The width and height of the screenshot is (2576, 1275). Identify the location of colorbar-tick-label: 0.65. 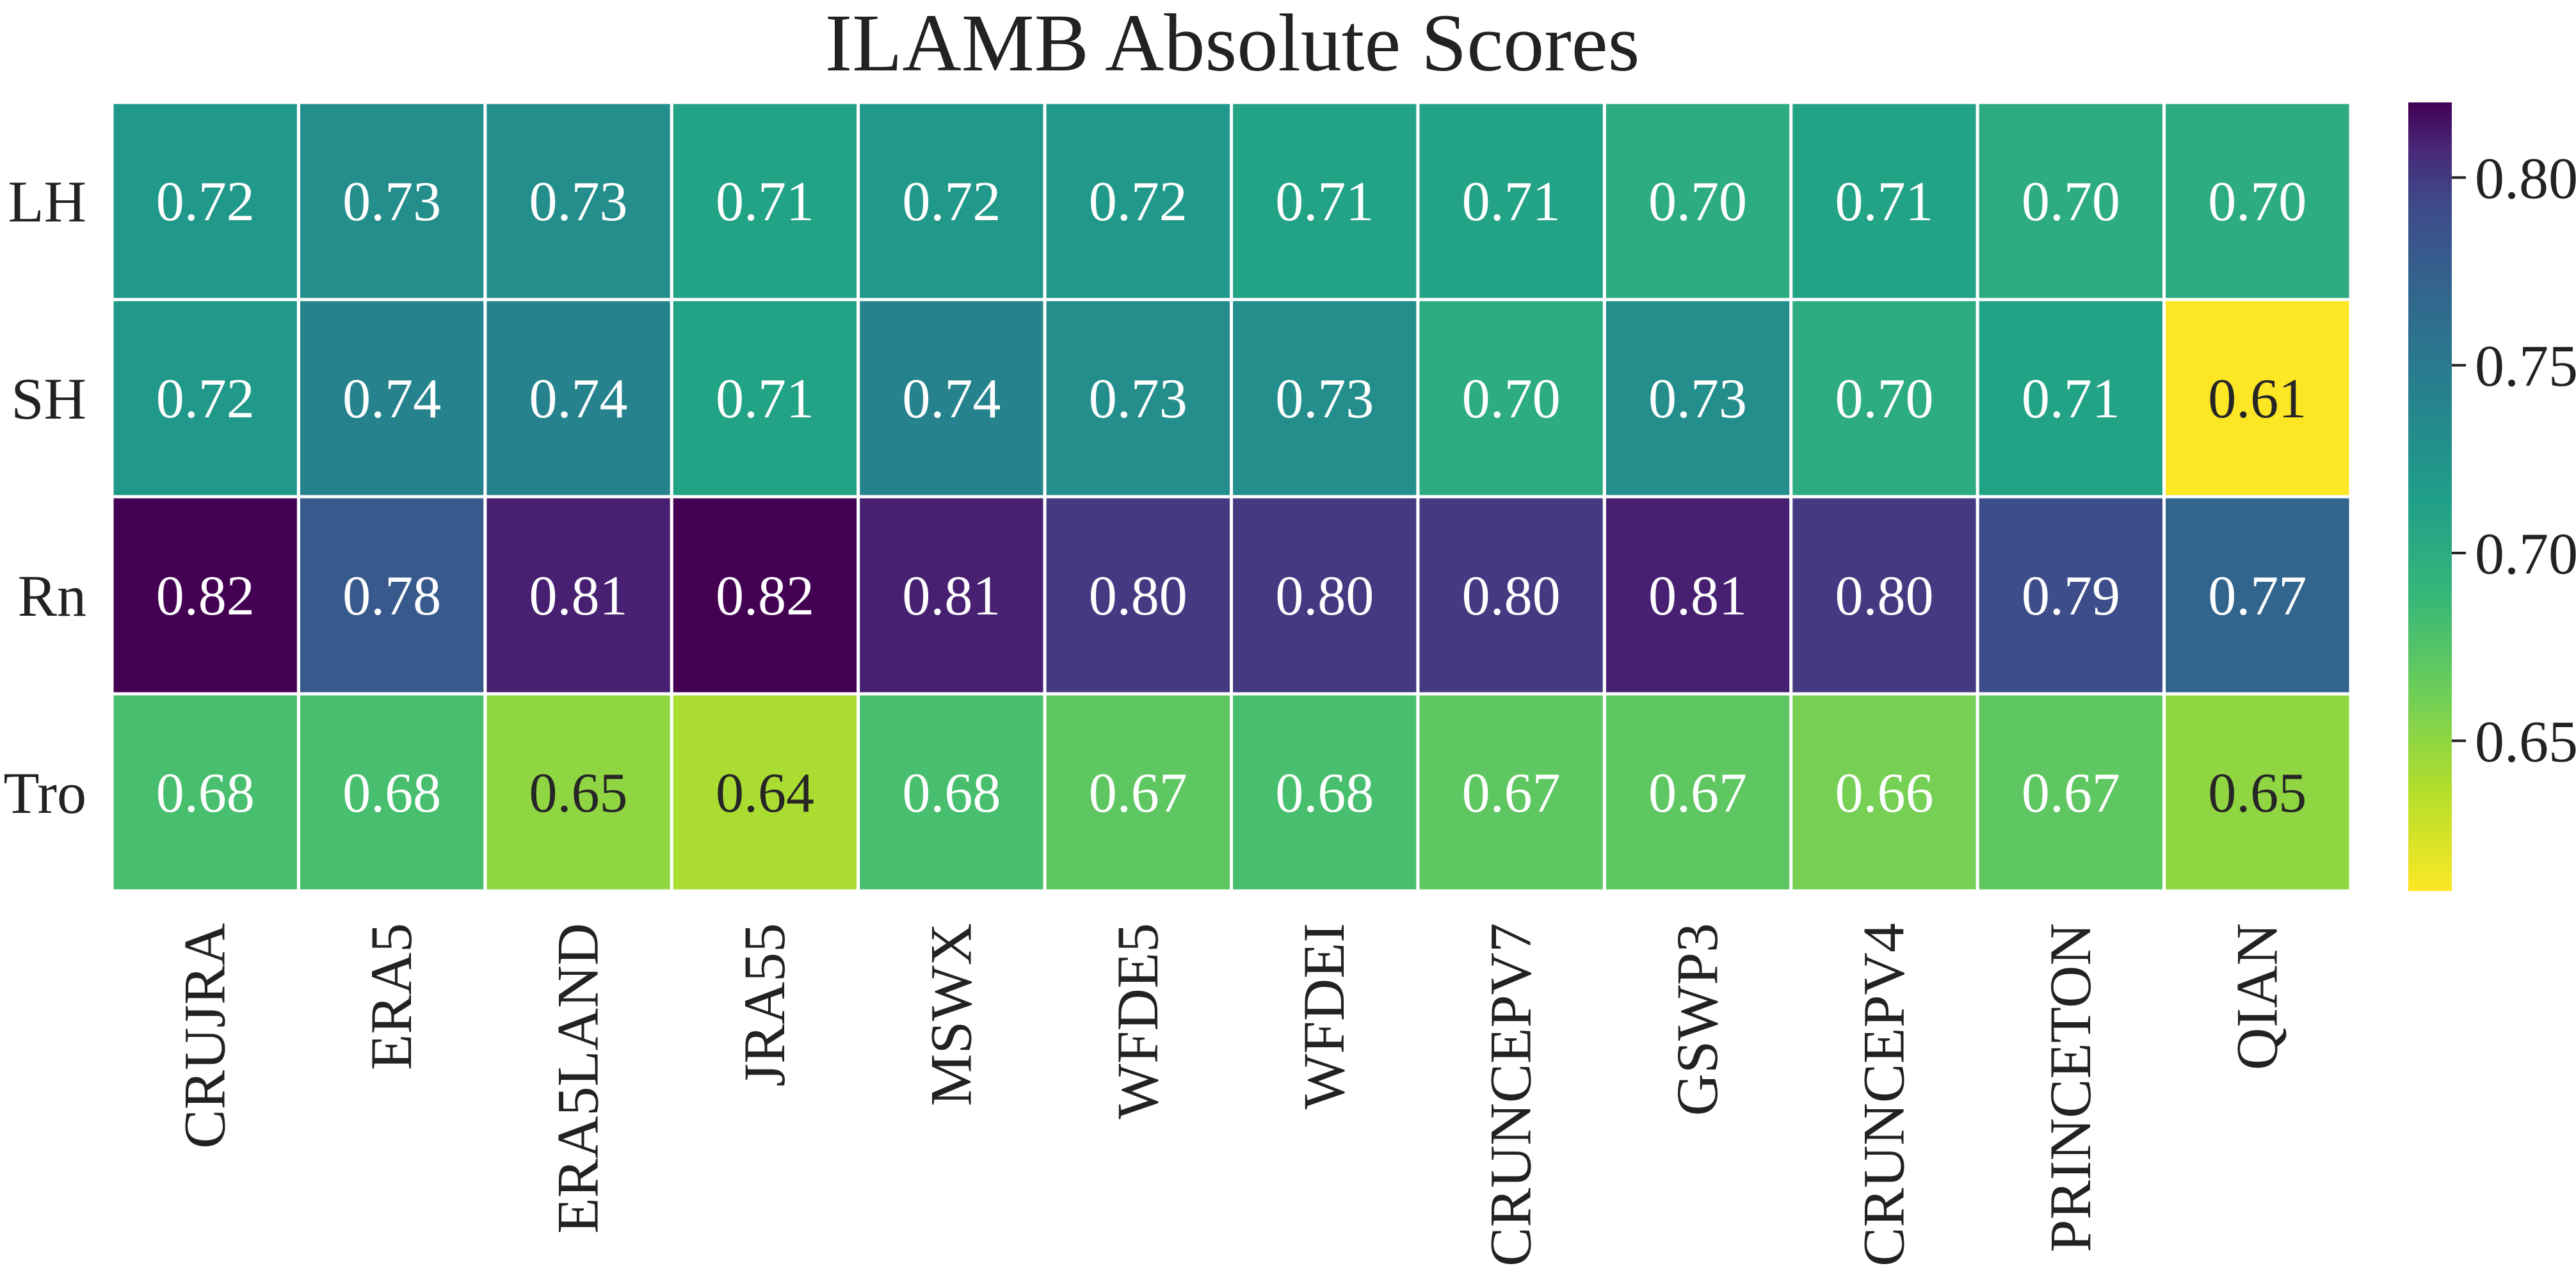
(2525, 741).